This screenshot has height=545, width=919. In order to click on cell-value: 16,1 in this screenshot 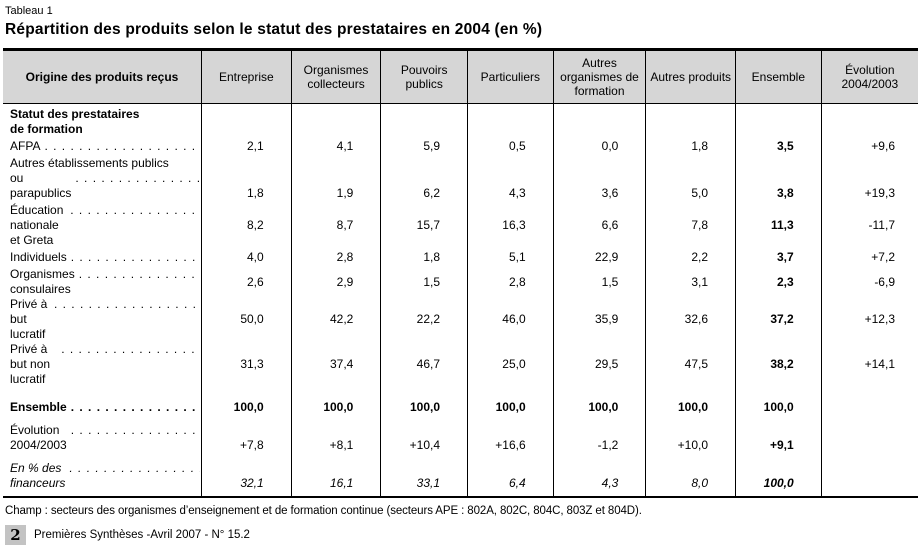, I will do `click(335, 475)`.